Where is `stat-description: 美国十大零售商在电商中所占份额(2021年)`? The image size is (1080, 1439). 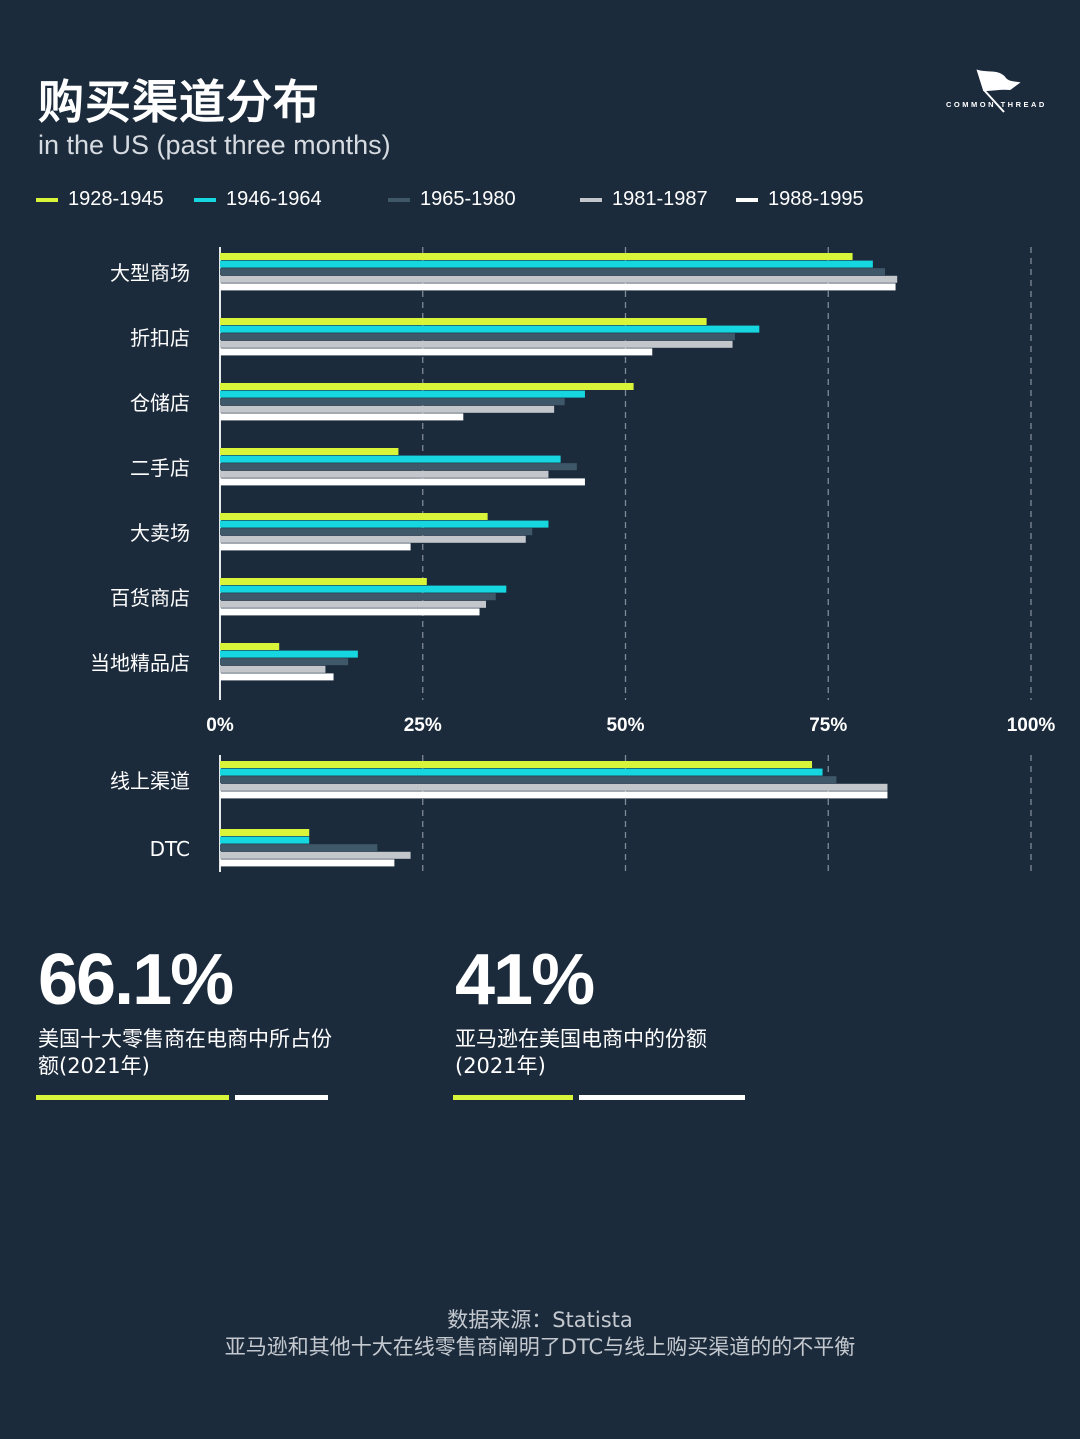 stat-description: 美国十大零售商在电商中所占份额(2021年) is located at coordinates (185, 1052).